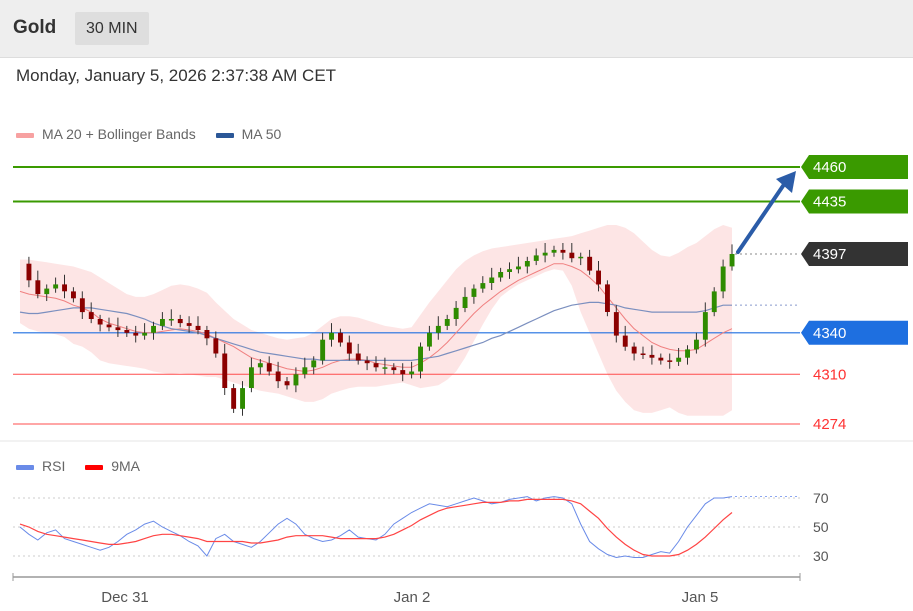 This screenshot has height=611, width=913. What do you see at coordinates (112, 28) in the screenshot?
I see `timeframe-tab: 30 MIN` at bounding box center [112, 28].